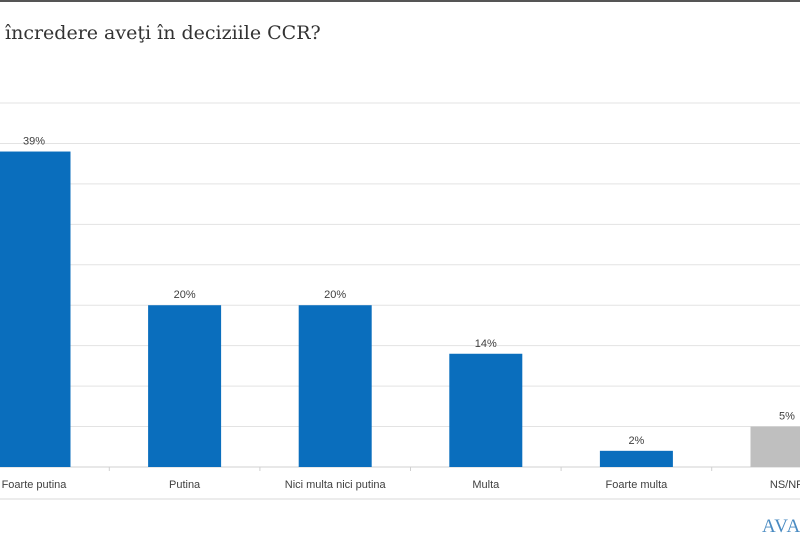  I want to click on category-label: Foarte putina, so click(35, 485).